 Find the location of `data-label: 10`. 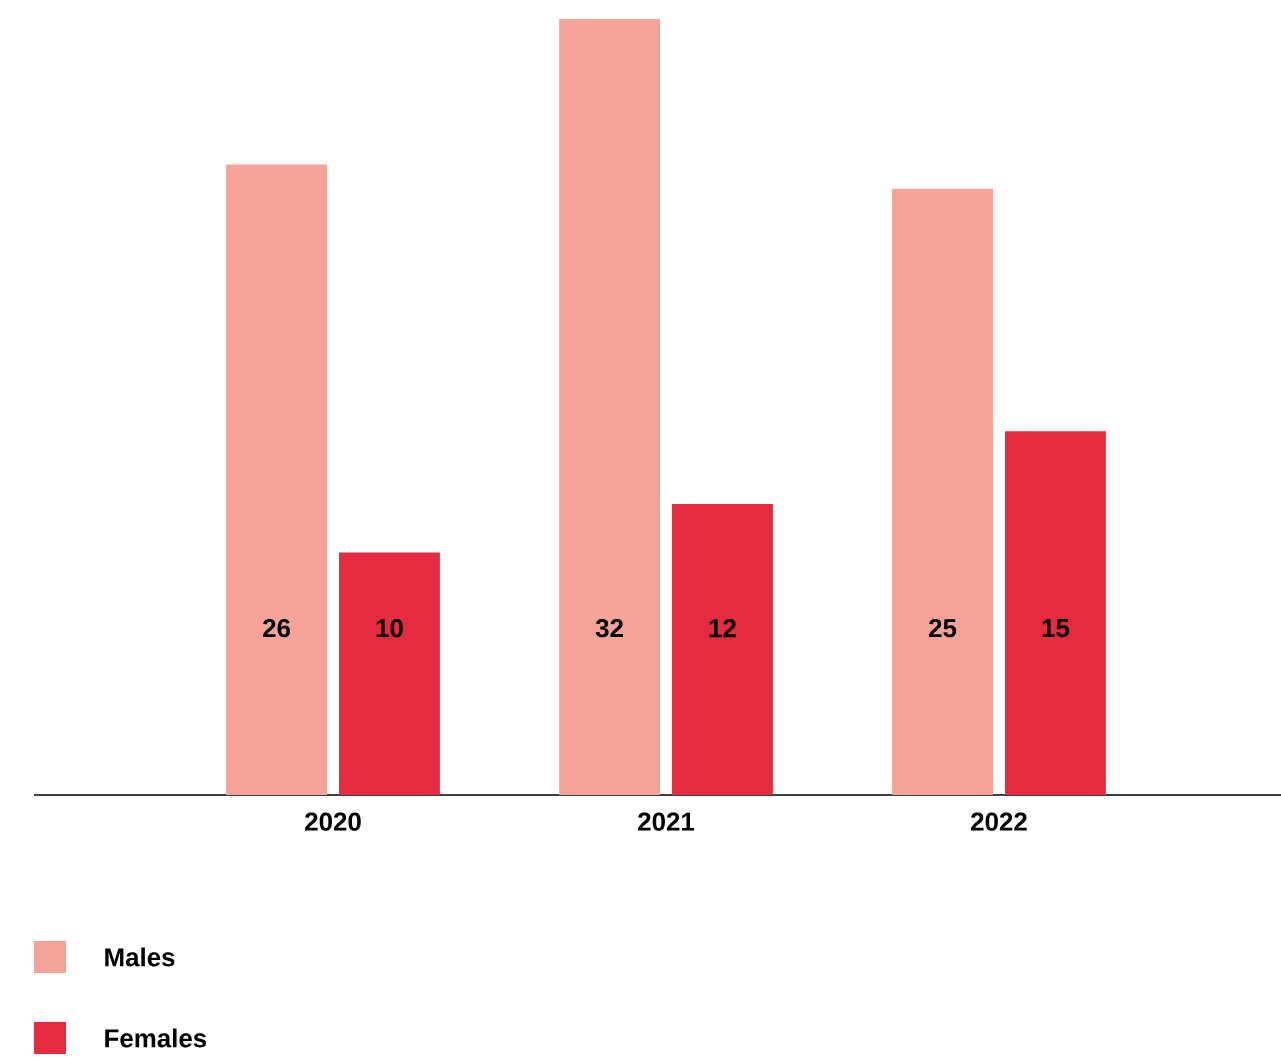

data-label: 10 is located at coordinates (389, 628).